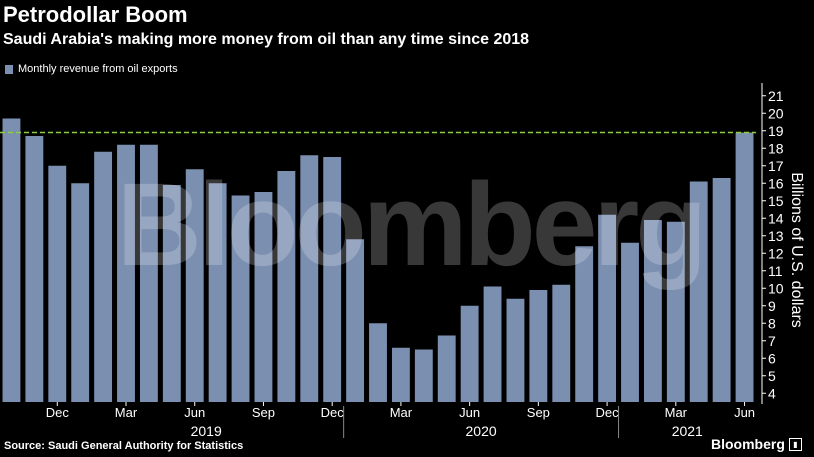 The width and height of the screenshot is (814, 457). I want to click on y-tick-label: 19, so click(776, 131).